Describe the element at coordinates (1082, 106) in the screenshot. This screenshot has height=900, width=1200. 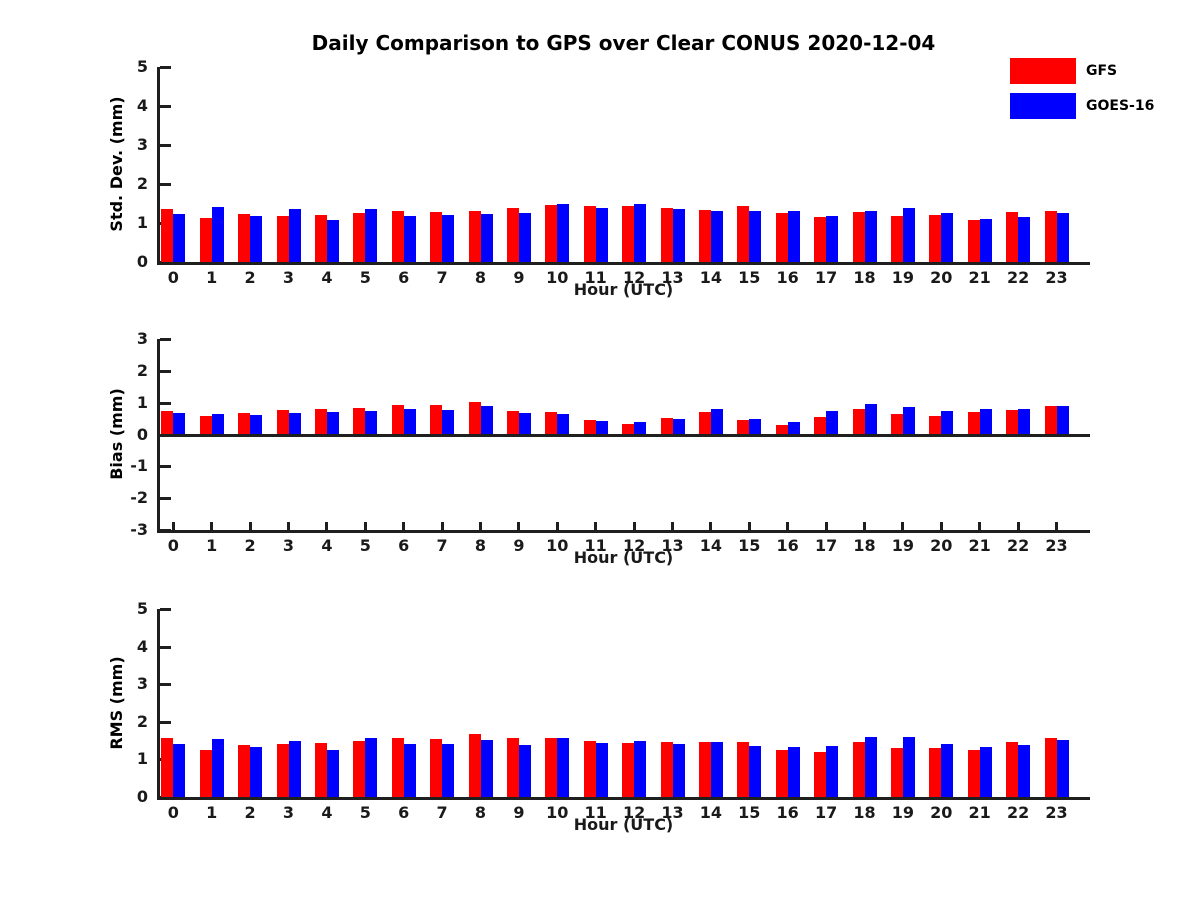
I see `legend-item-goes16: GOES-16` at that location.